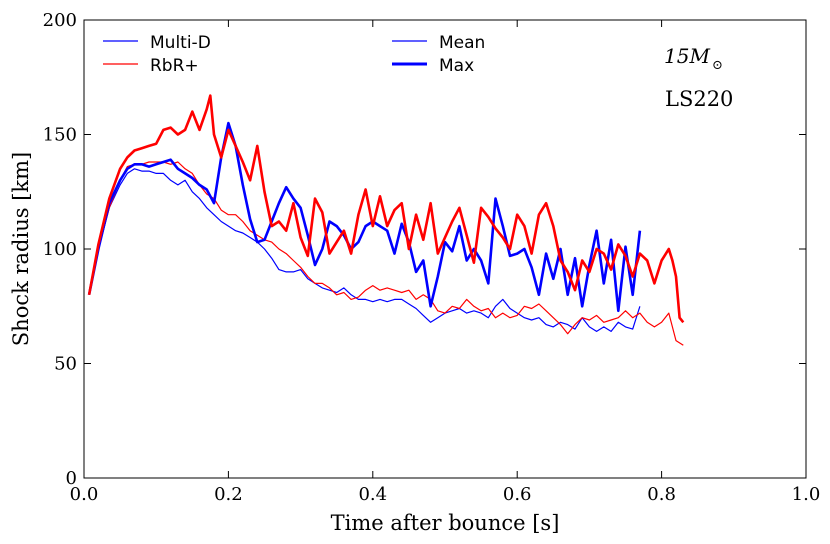 Image resolution: width=830 pixels, height=544 pixels. Describe the element at coordinates (294, 54) in the screenshot. I see `legend: Multi-D RbR+ Mean Max` at that location.